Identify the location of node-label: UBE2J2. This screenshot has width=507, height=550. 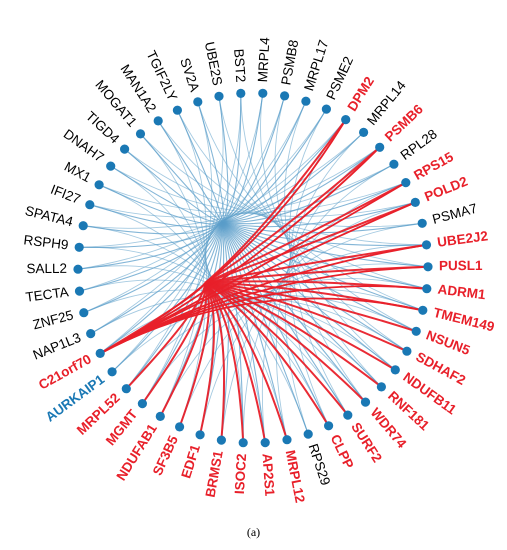
(462, 239).